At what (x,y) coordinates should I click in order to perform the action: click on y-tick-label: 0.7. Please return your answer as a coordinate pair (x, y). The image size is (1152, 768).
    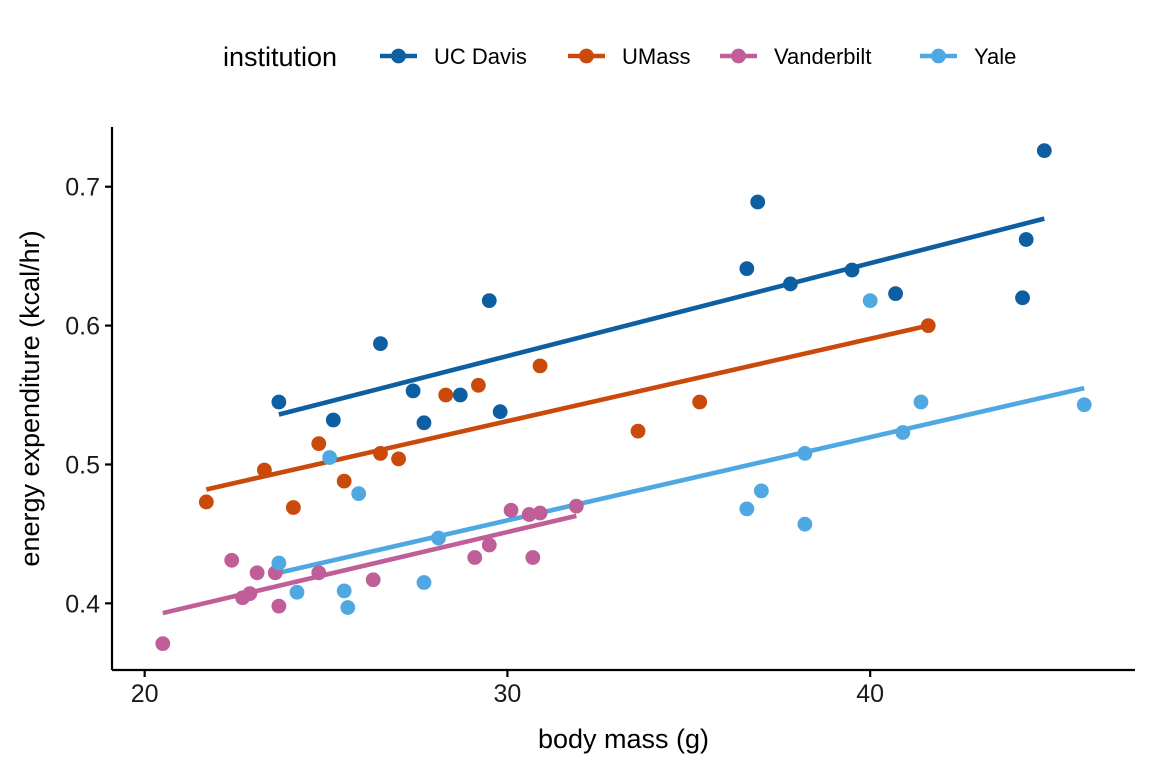
    Looking at the image, I should click on (82, 188).